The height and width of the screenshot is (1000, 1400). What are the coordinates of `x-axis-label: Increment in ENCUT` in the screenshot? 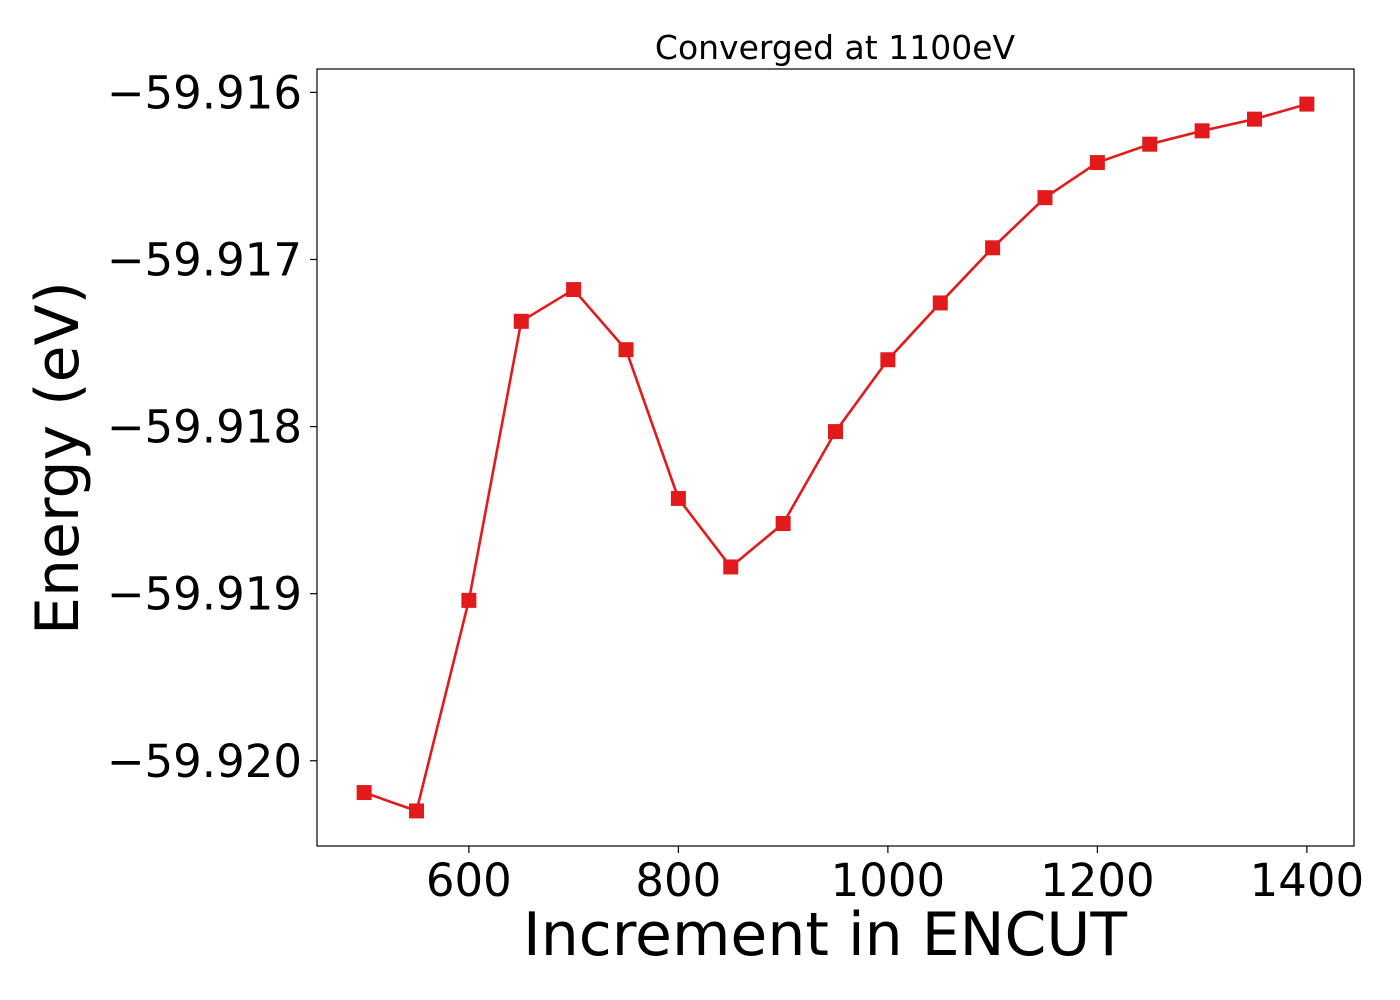 It's located at (825, 935).